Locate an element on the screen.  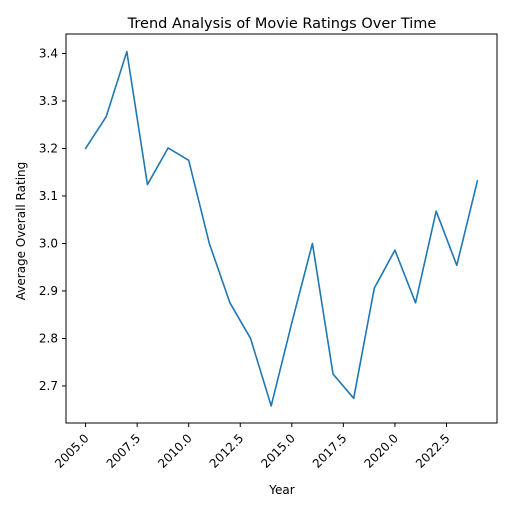
y-tick-label: 3.4 is located at coordinates (48, 53).